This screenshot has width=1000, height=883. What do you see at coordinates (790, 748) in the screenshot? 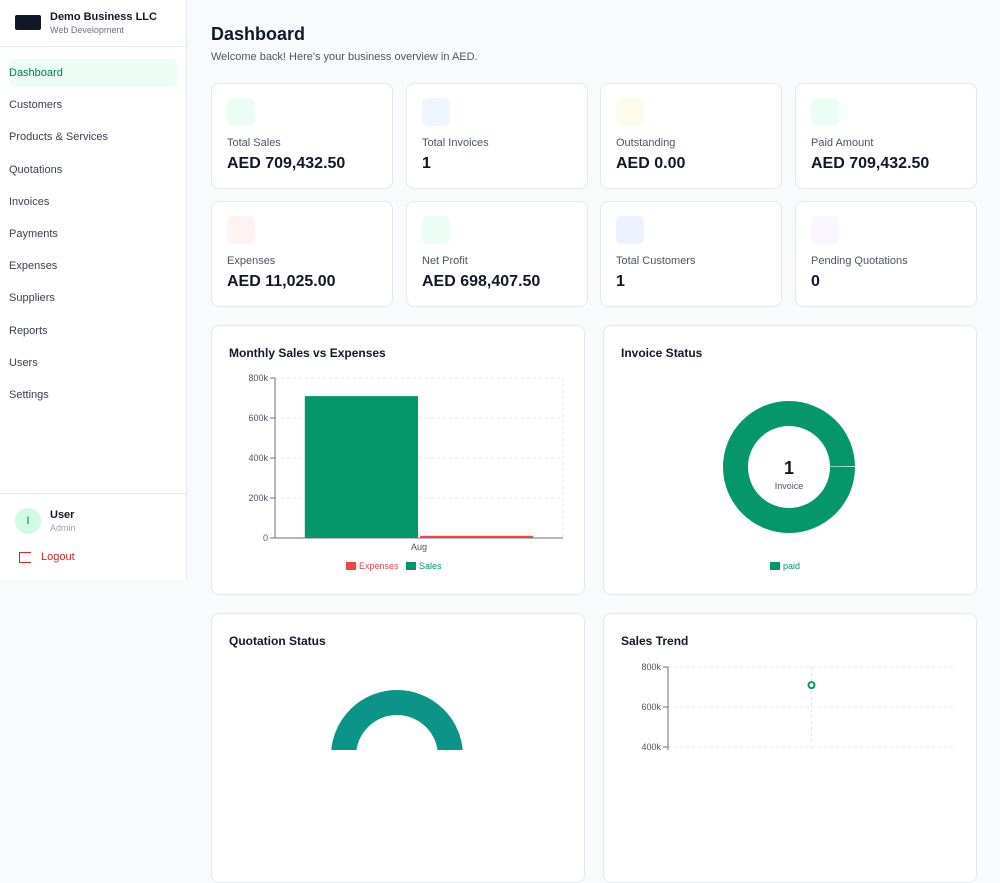
I see `chart-card: Sales Trend` at bounding box center [790, 748].